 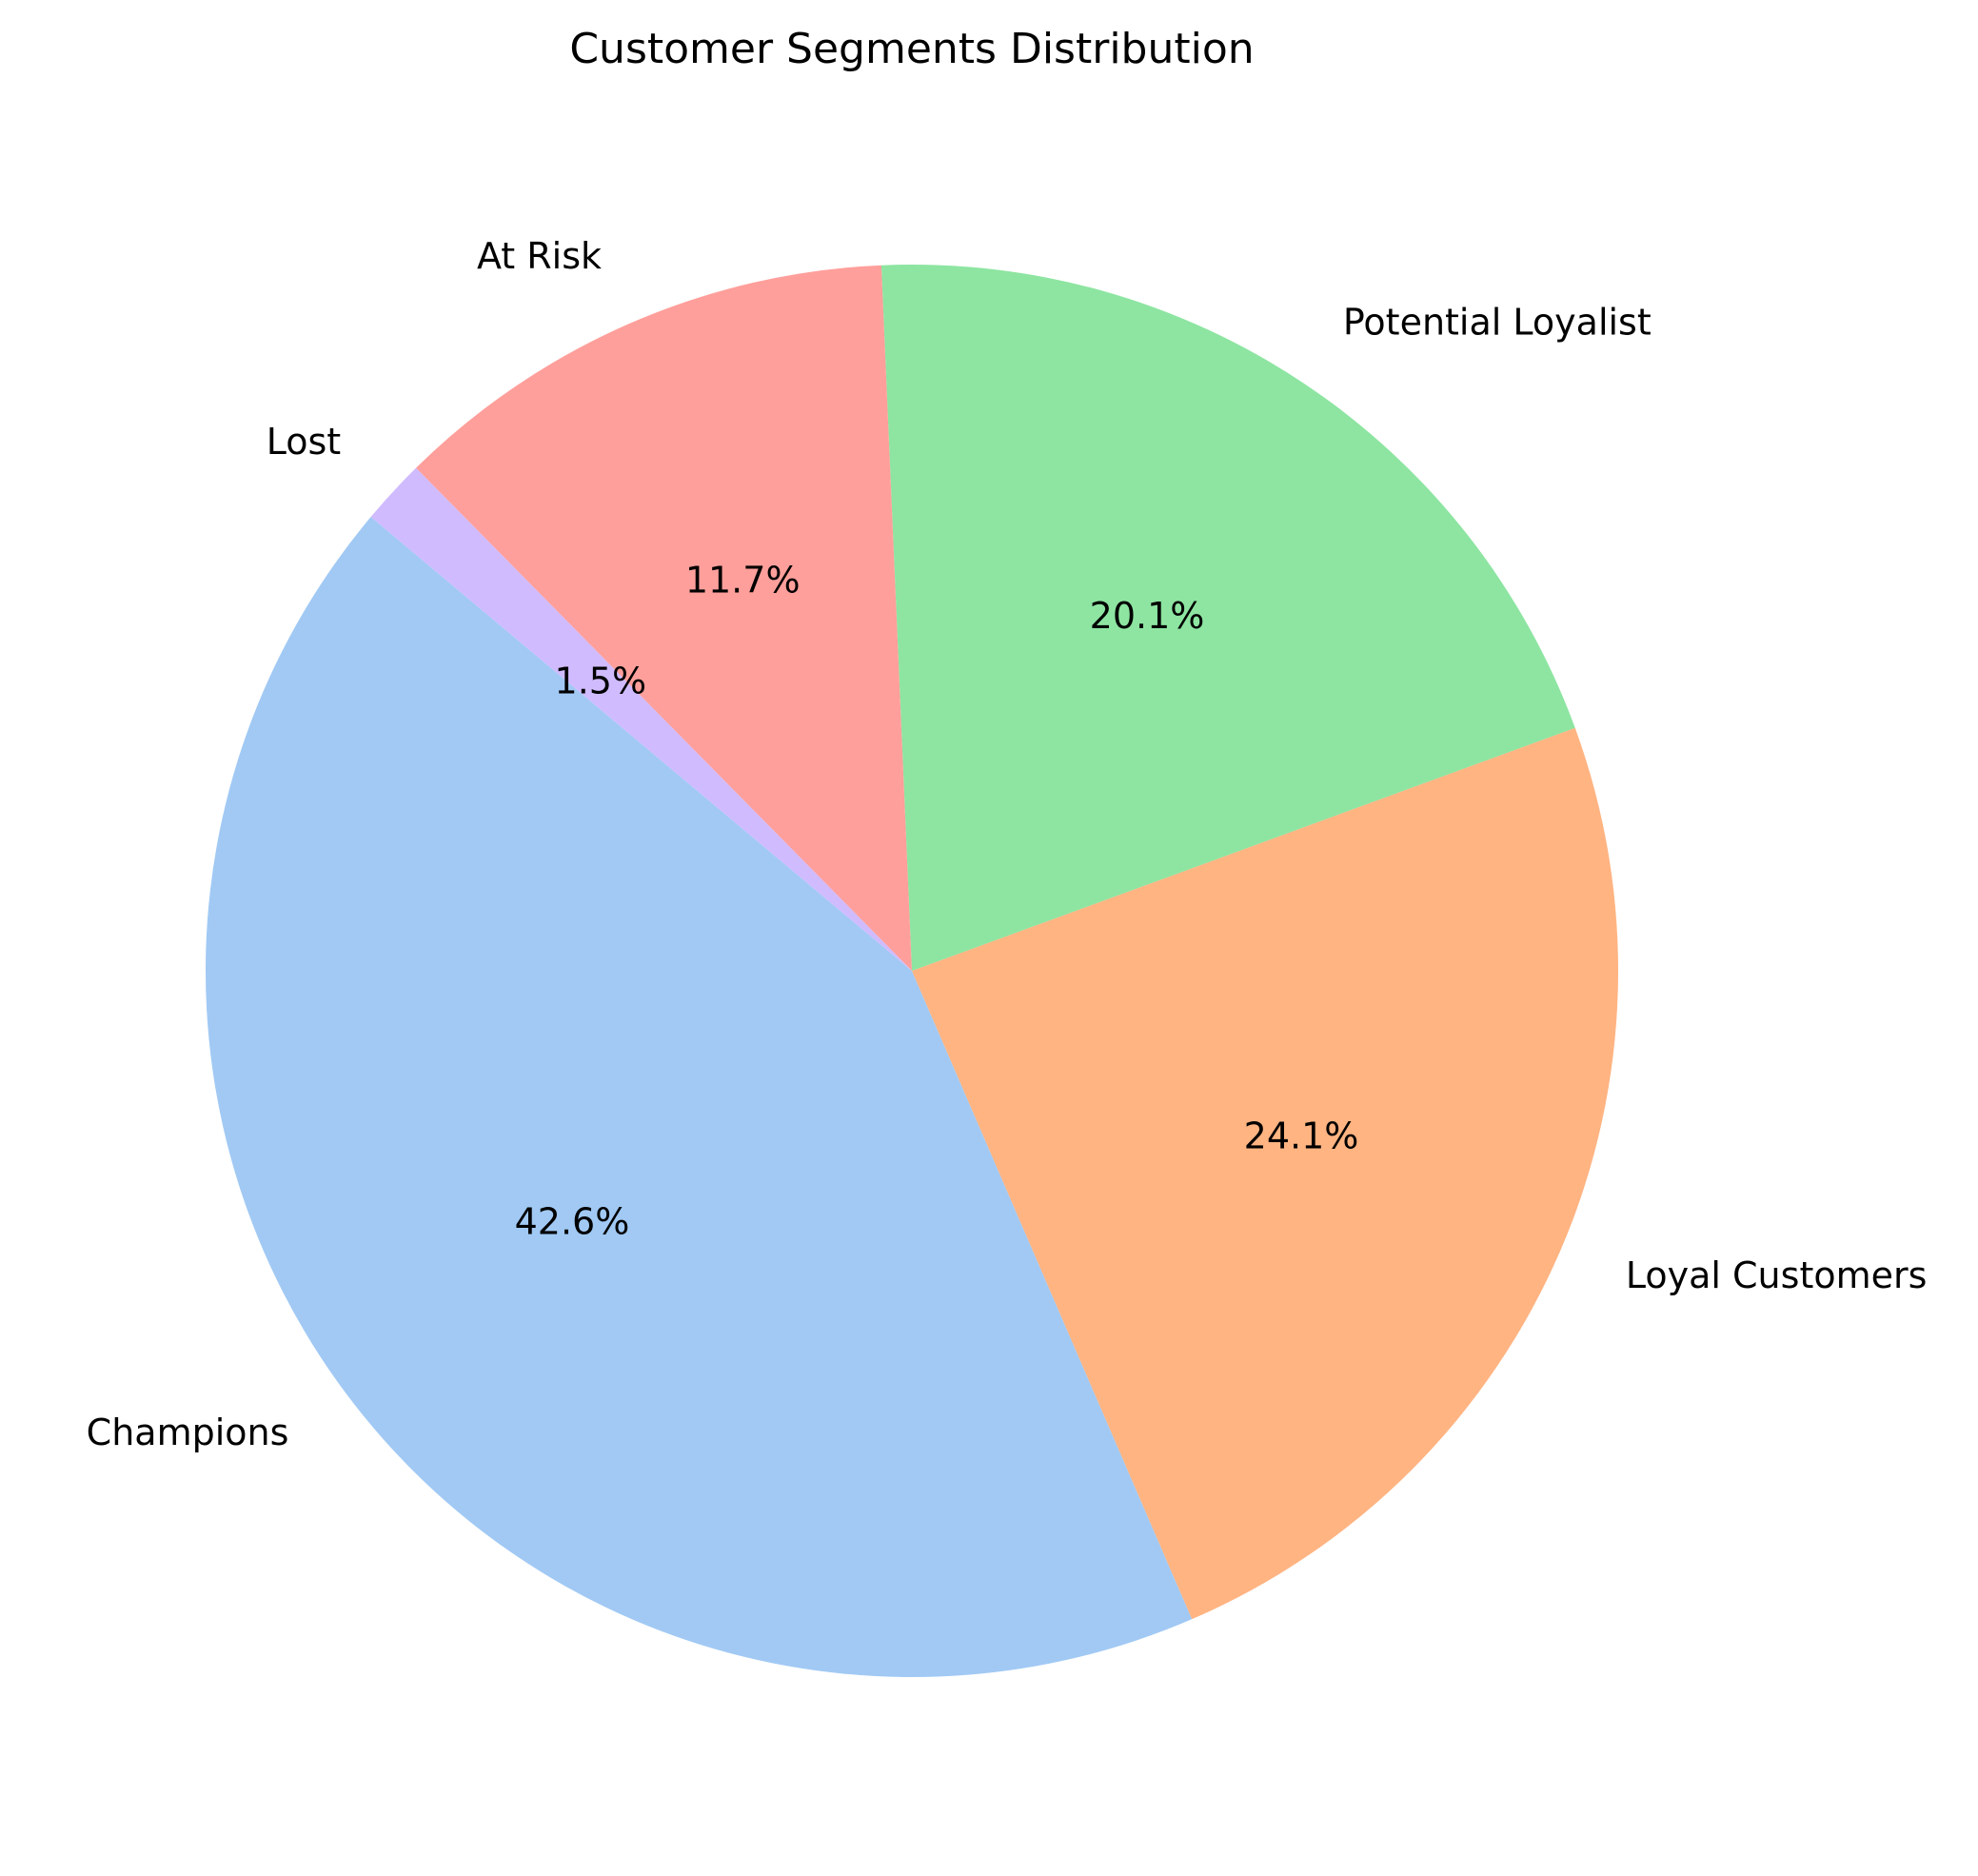 I want to click on pct-label-loyal-customers: 24.1%, so click(x=1301, y=1135).